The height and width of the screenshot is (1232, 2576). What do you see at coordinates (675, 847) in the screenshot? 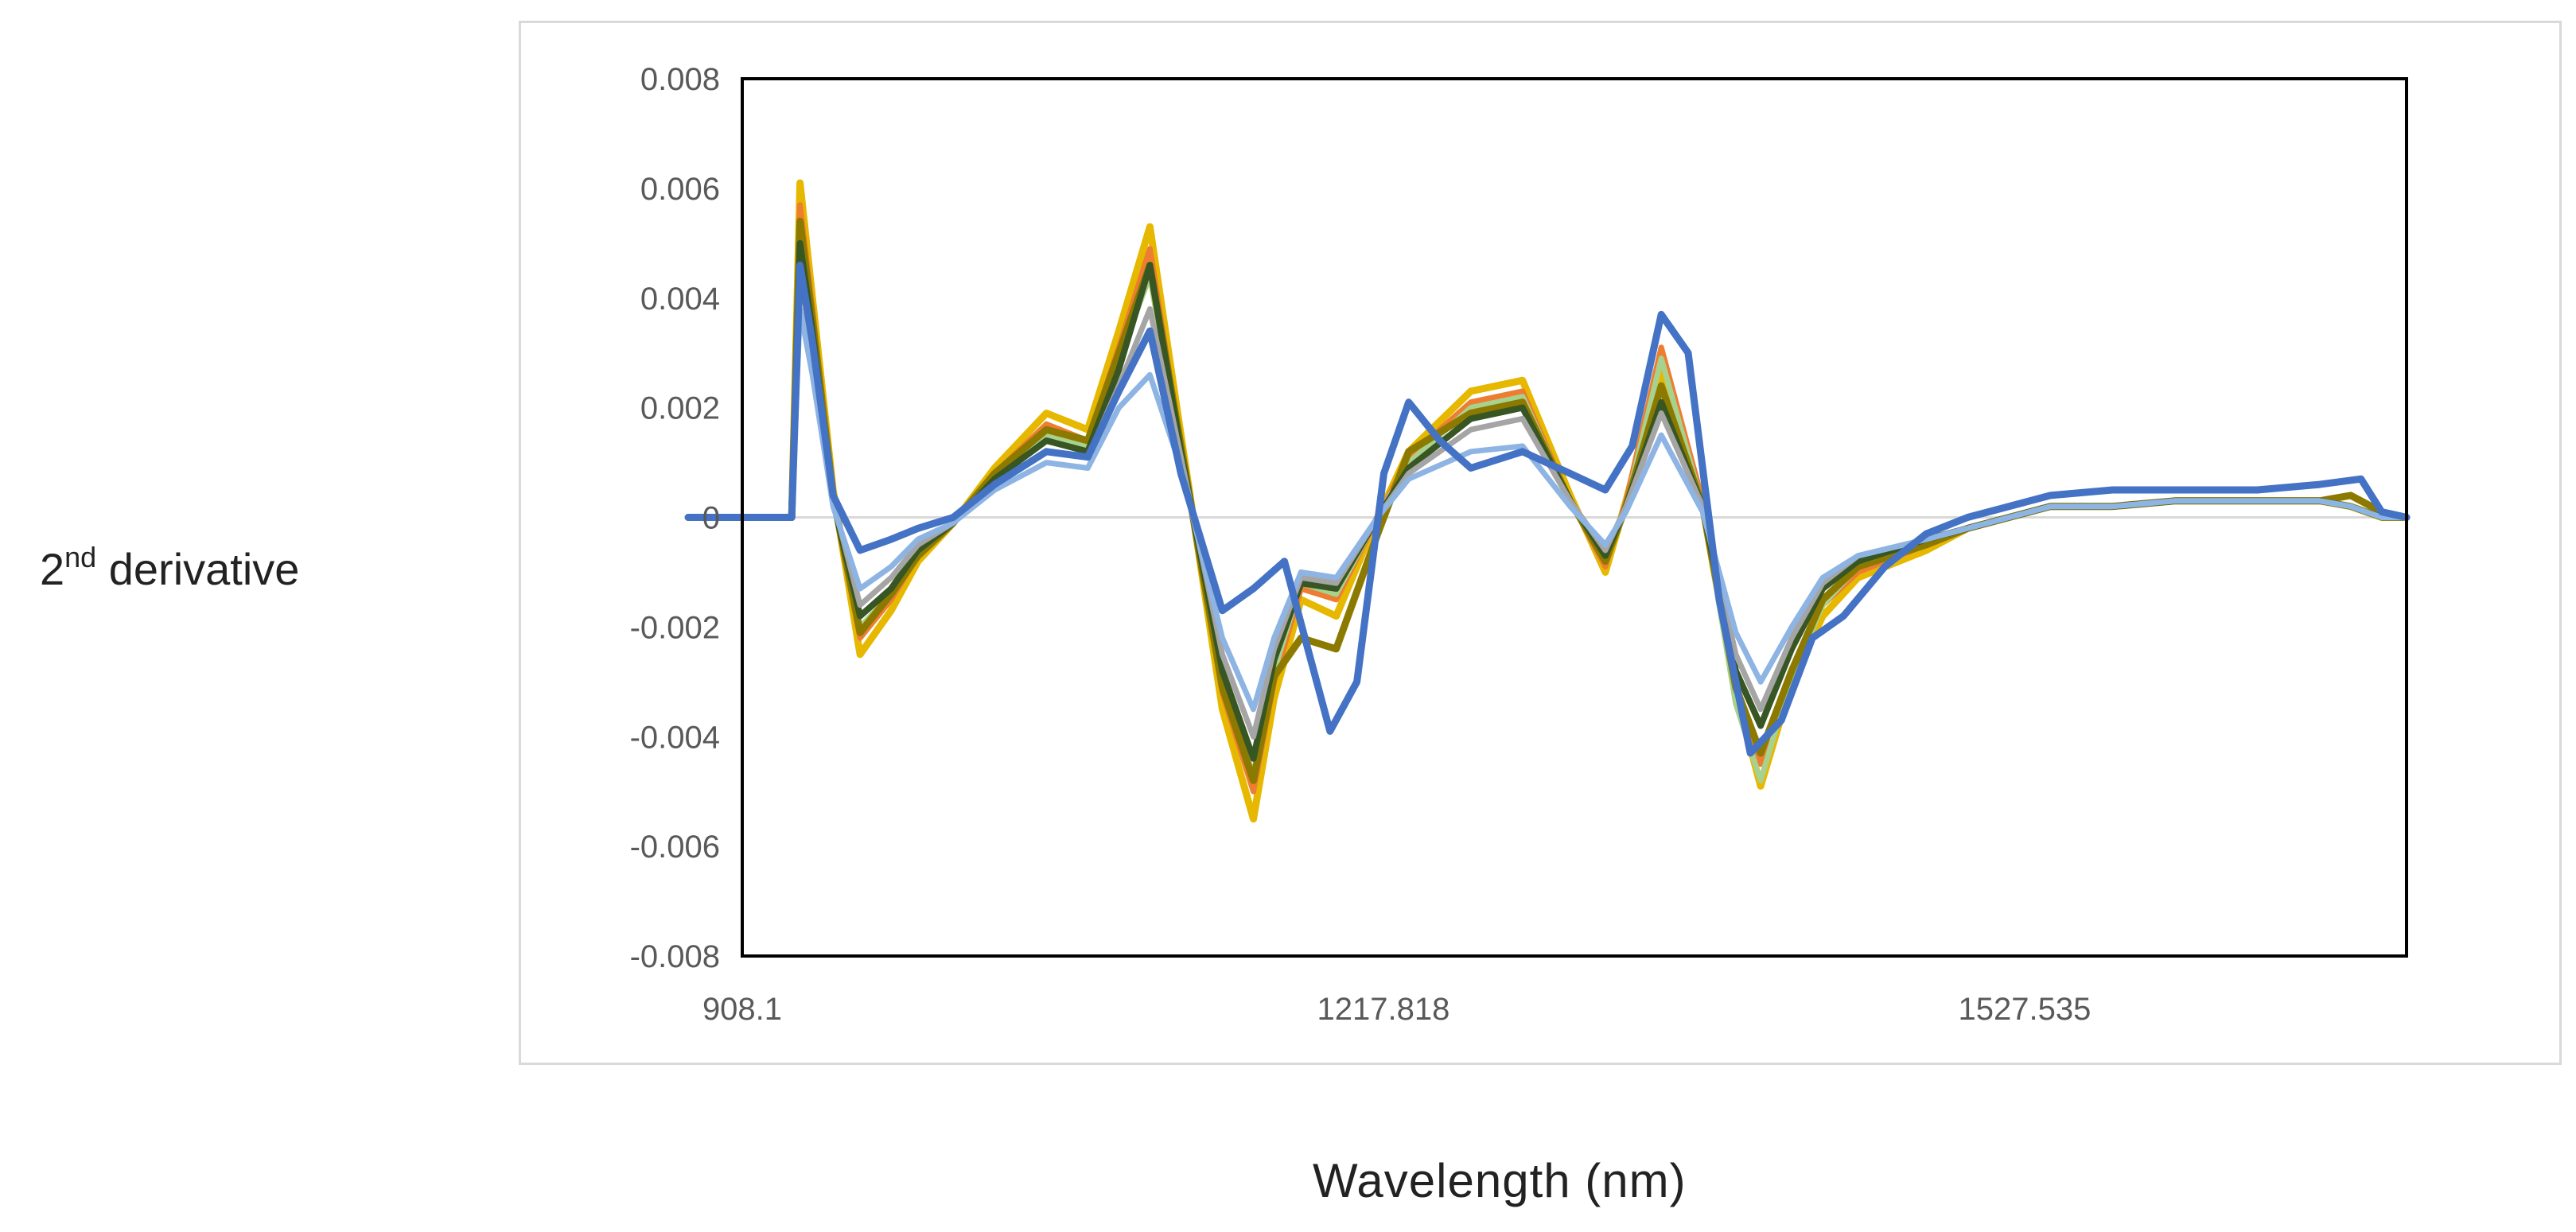
I see `y-tick-label: -0.006` at bounding box center [675, 847].